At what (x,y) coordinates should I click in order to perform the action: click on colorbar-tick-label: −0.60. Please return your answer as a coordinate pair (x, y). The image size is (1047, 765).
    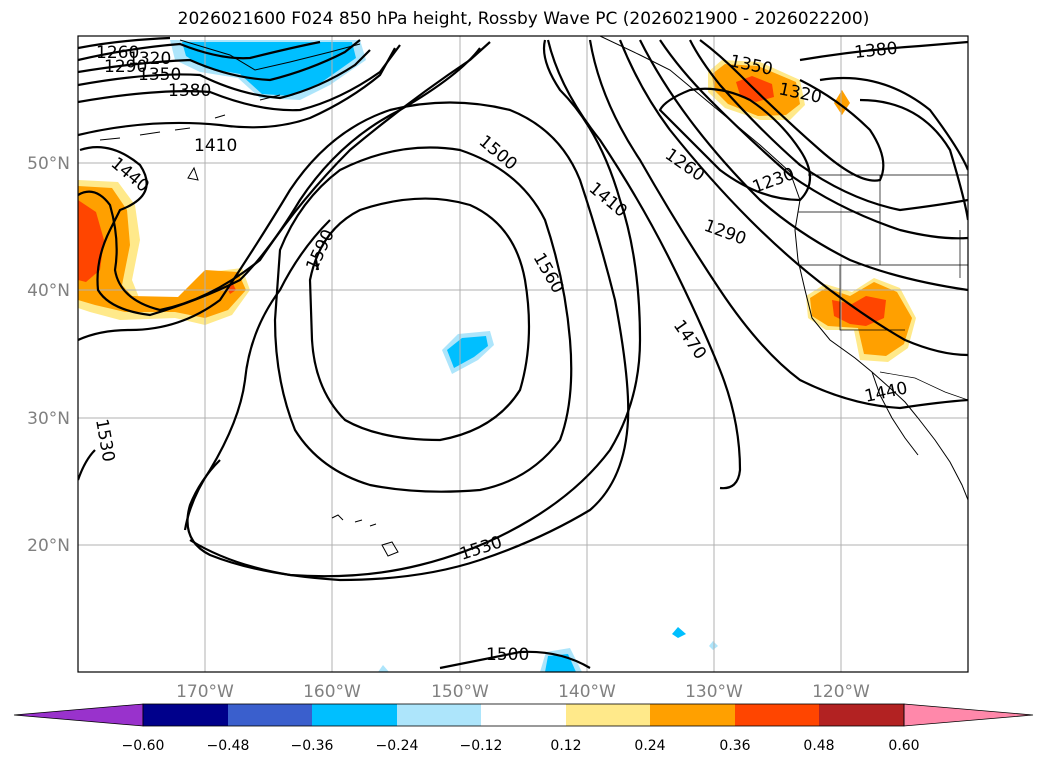
    Looking at the image, I should click on (143, 746).